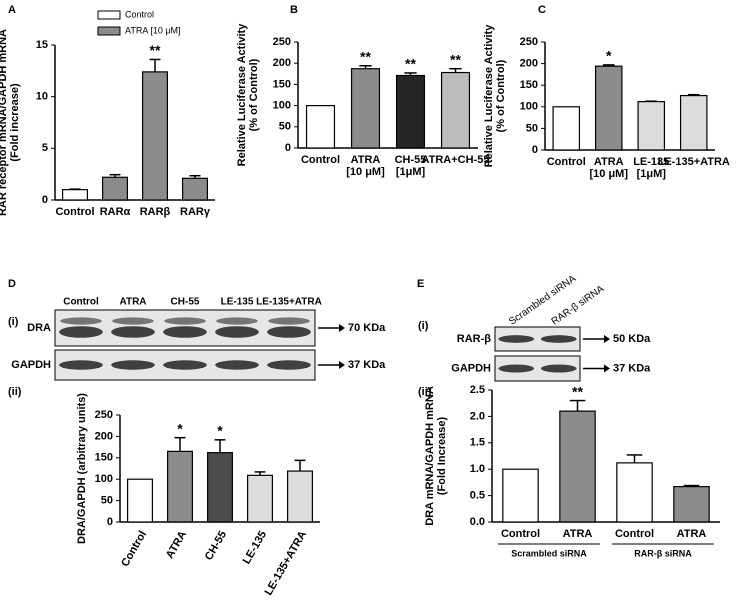 The width and height of the screenshot is (745, 612). What do you see at coordinates (115, 212) in the screenshot?
I see `x-tick-label: RARα` at bounding box center [115, 212].